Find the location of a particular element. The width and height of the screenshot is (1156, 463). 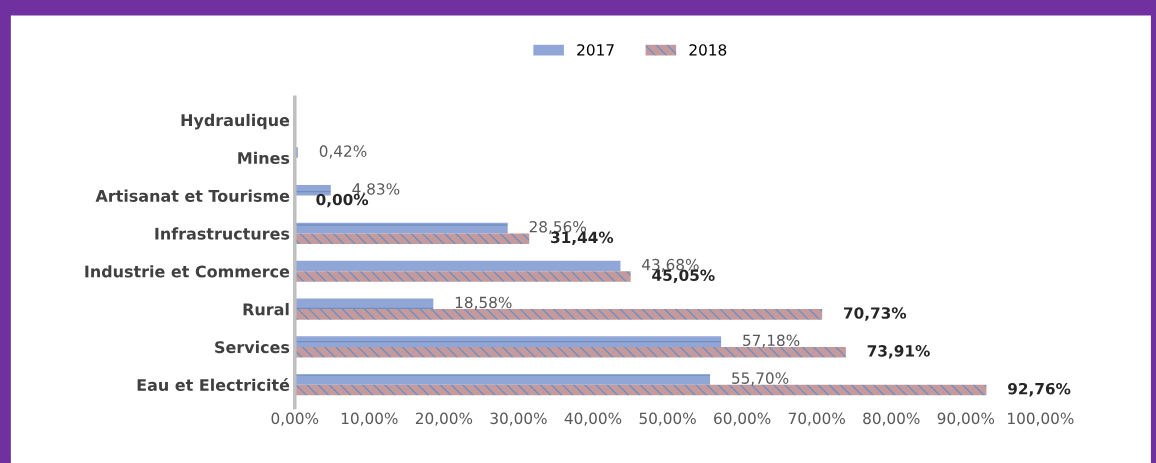

y-tick-label: Rural is located at coordinates (266, 309).